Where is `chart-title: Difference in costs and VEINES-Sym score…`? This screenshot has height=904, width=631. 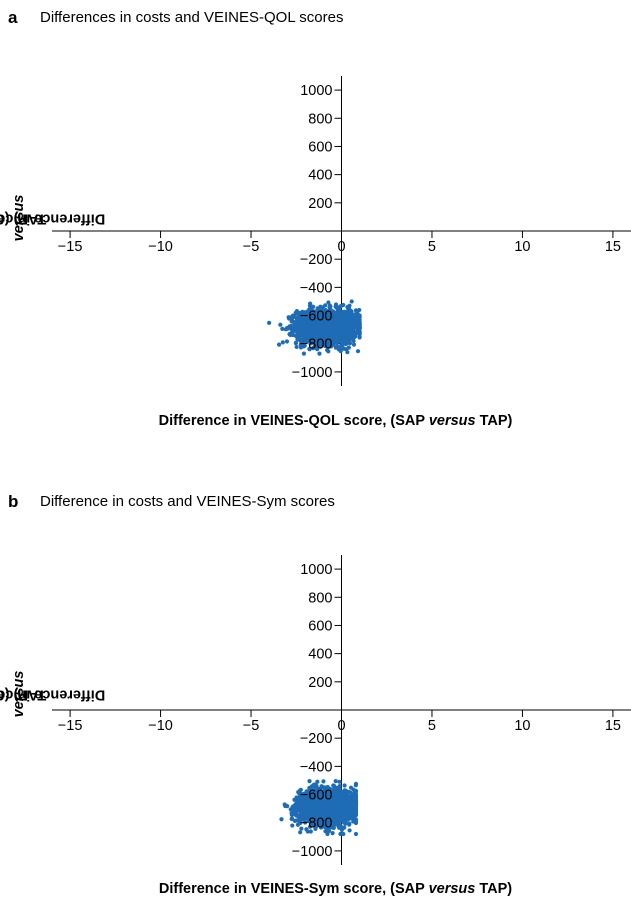 chart-title: Difference in costs and VEINES-Sym score… is located at coordinates (187, 501).